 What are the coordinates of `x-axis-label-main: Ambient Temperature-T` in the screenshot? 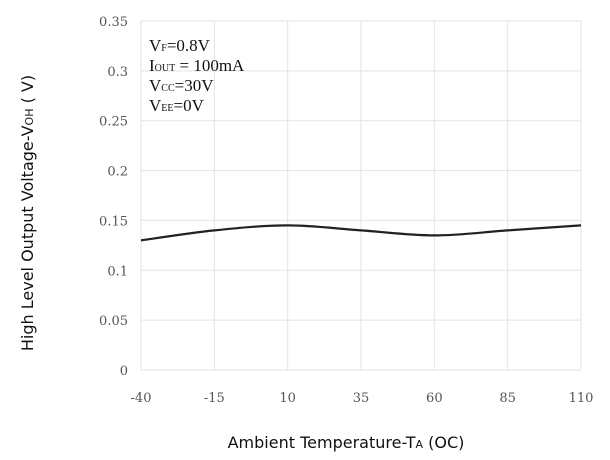 It's located at (322, 442).